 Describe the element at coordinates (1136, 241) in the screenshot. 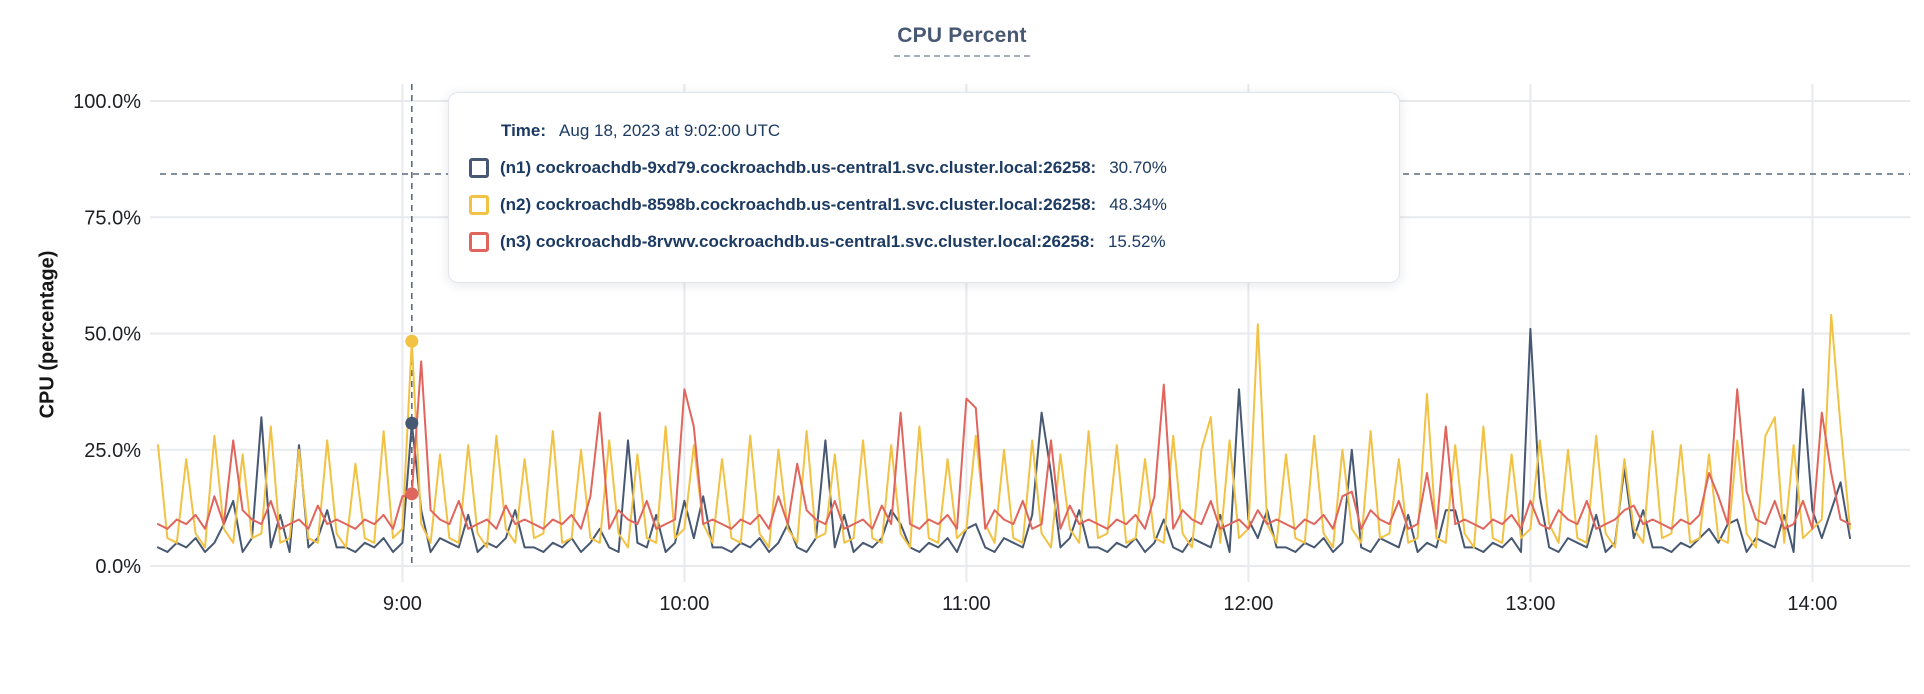

I see `tooltip-n3-value: 15.52%` at that location.